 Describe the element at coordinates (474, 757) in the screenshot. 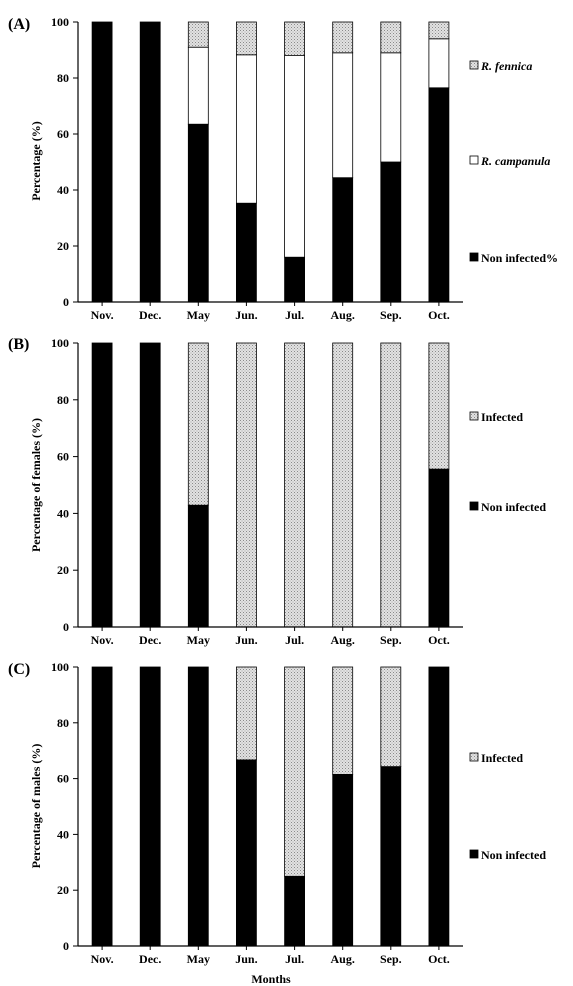

I see `legend-swatch-infected` at that location.